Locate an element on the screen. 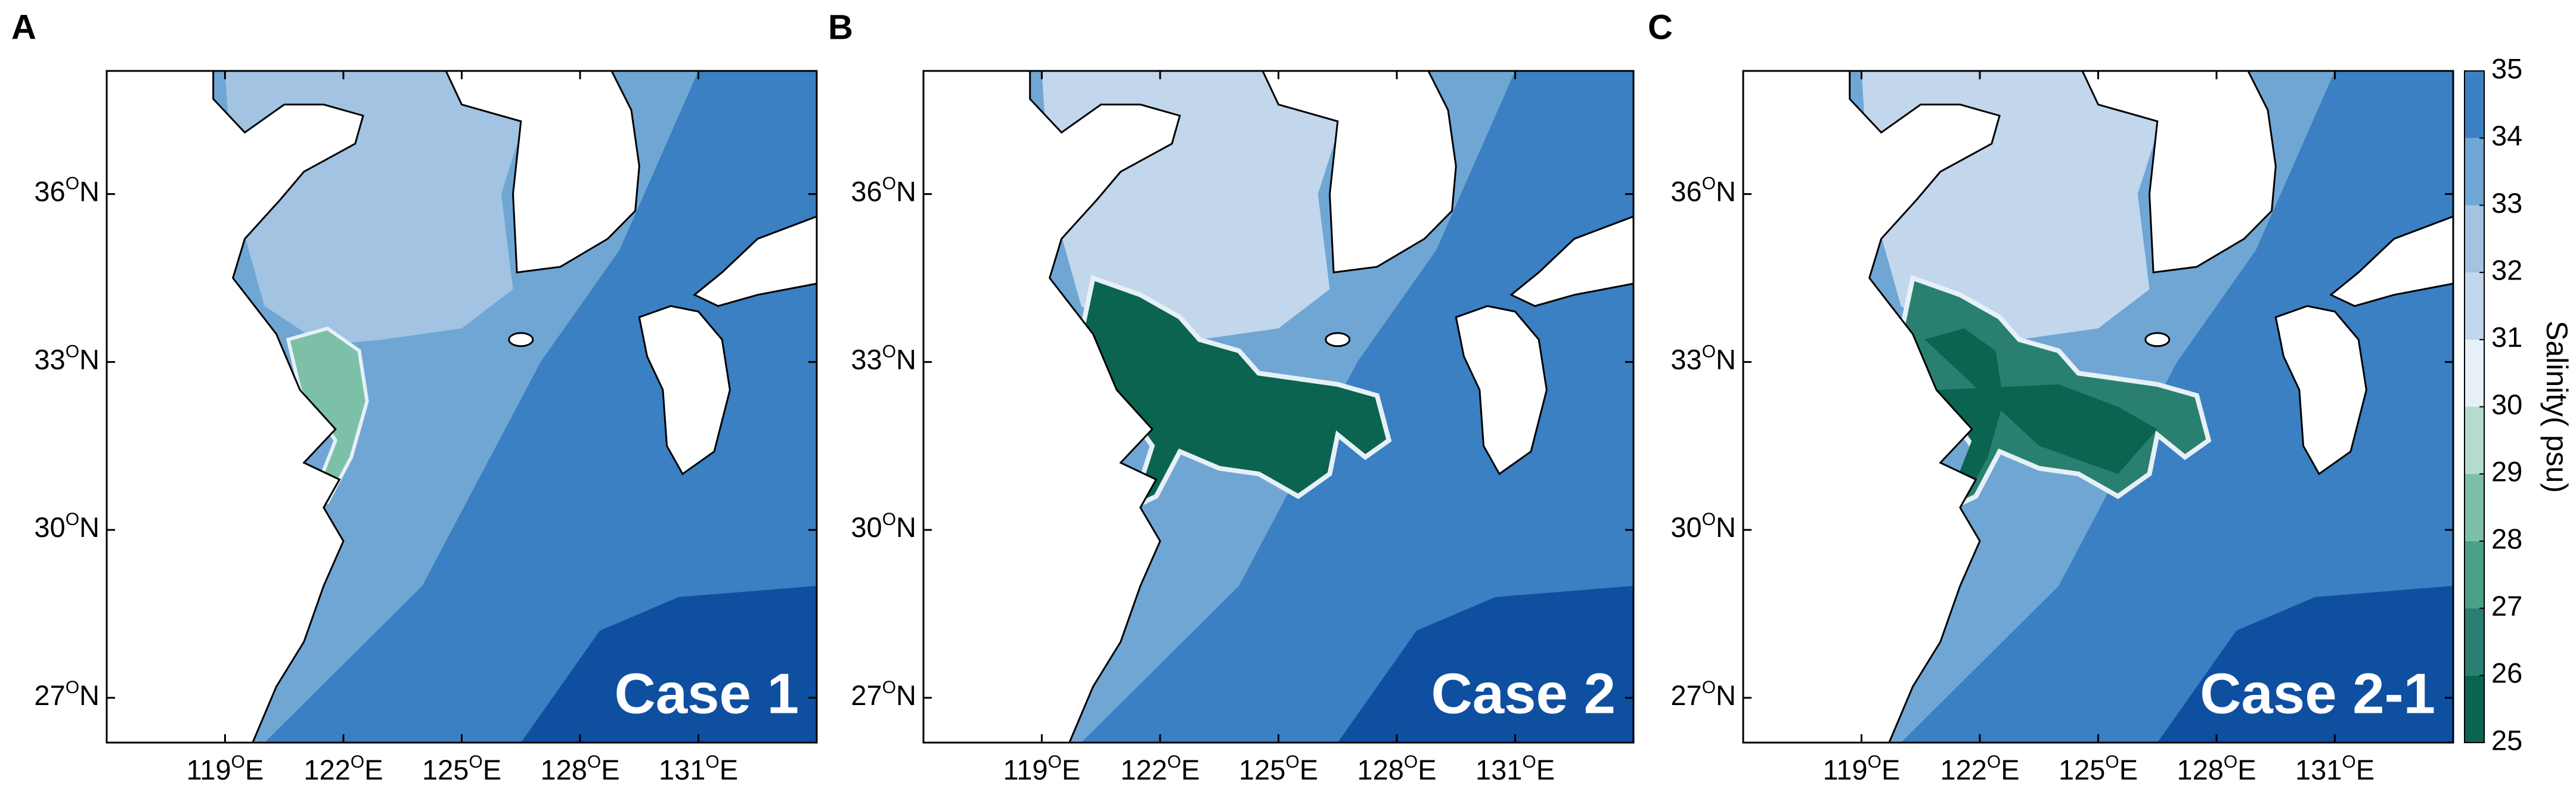  colorbar-tick-label: 26 is located at coordinates (2506, 673).